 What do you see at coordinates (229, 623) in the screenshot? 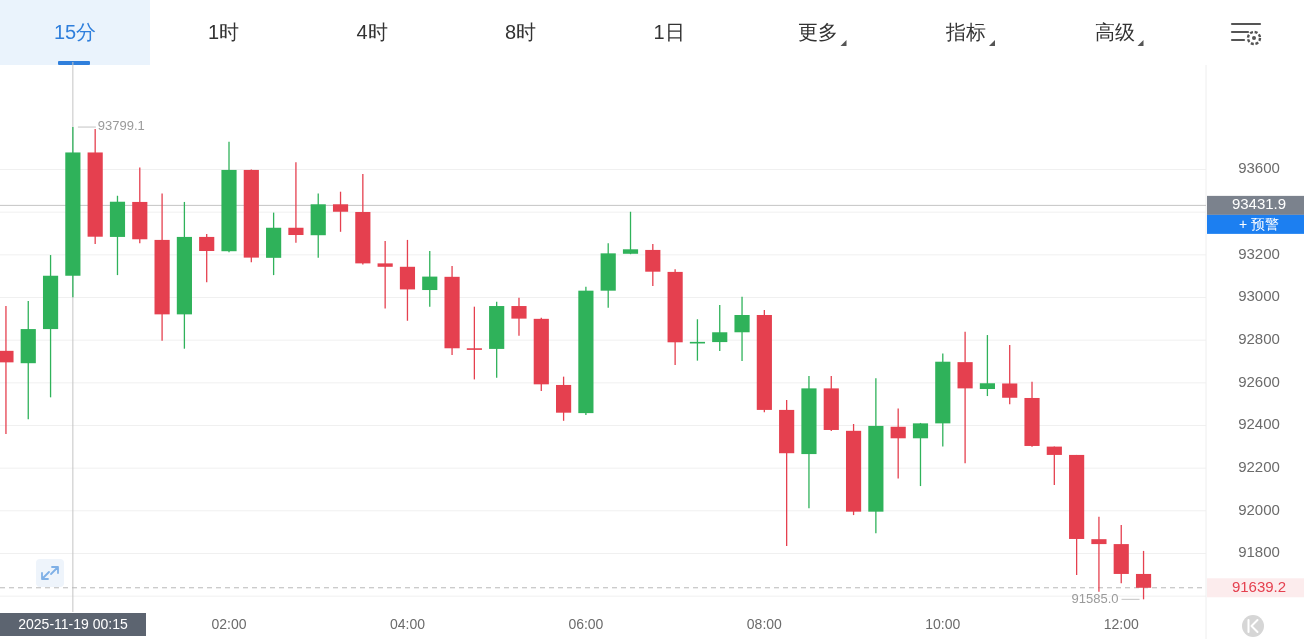
I see `x-tick-label: 02:00` at bounding box center [229, 623].